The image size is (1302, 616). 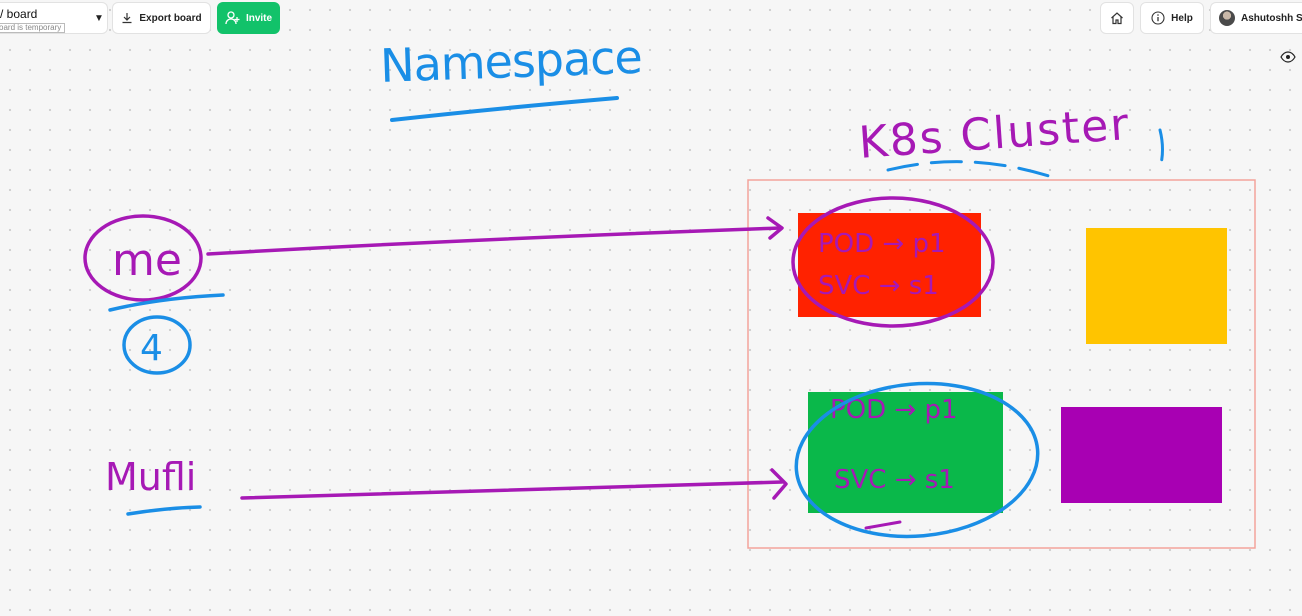 I want to click on pod-box-yellow, so click(x=1156, y=286).